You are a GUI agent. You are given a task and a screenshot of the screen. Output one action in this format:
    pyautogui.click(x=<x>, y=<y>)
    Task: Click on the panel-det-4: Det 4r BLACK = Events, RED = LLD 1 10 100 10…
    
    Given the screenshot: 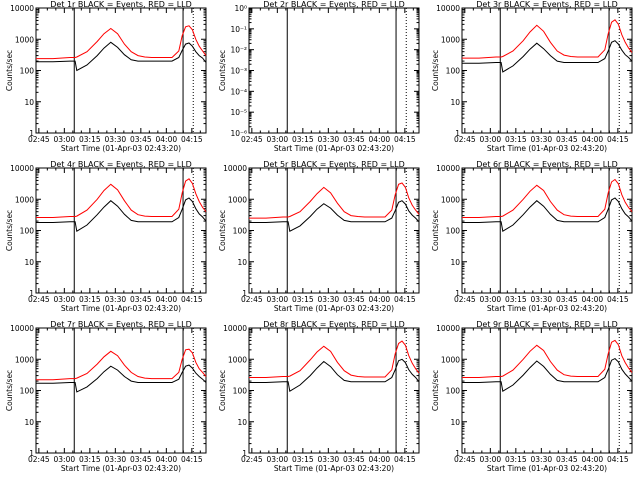 What is the action you would take?
    pyautogui.click(x=106, y=236)
    